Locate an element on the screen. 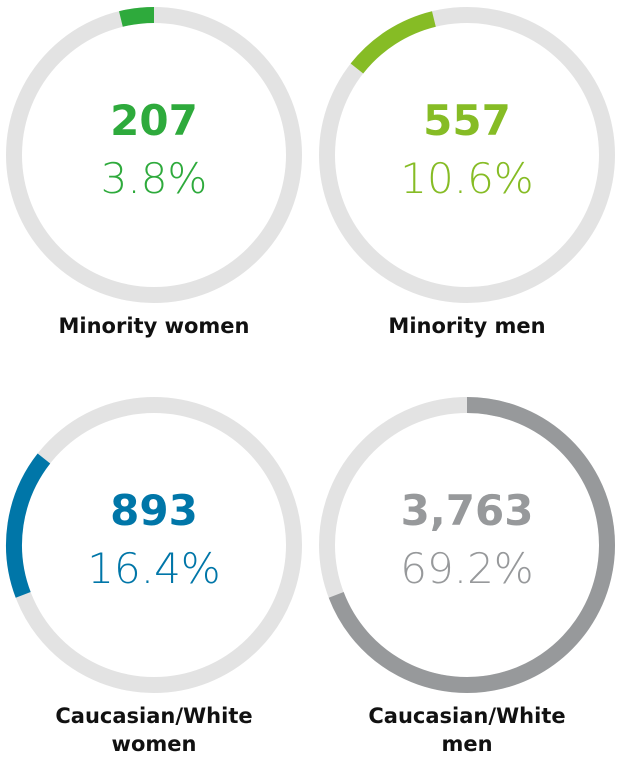  count-label: 557 is located at coordinates (467, 120).